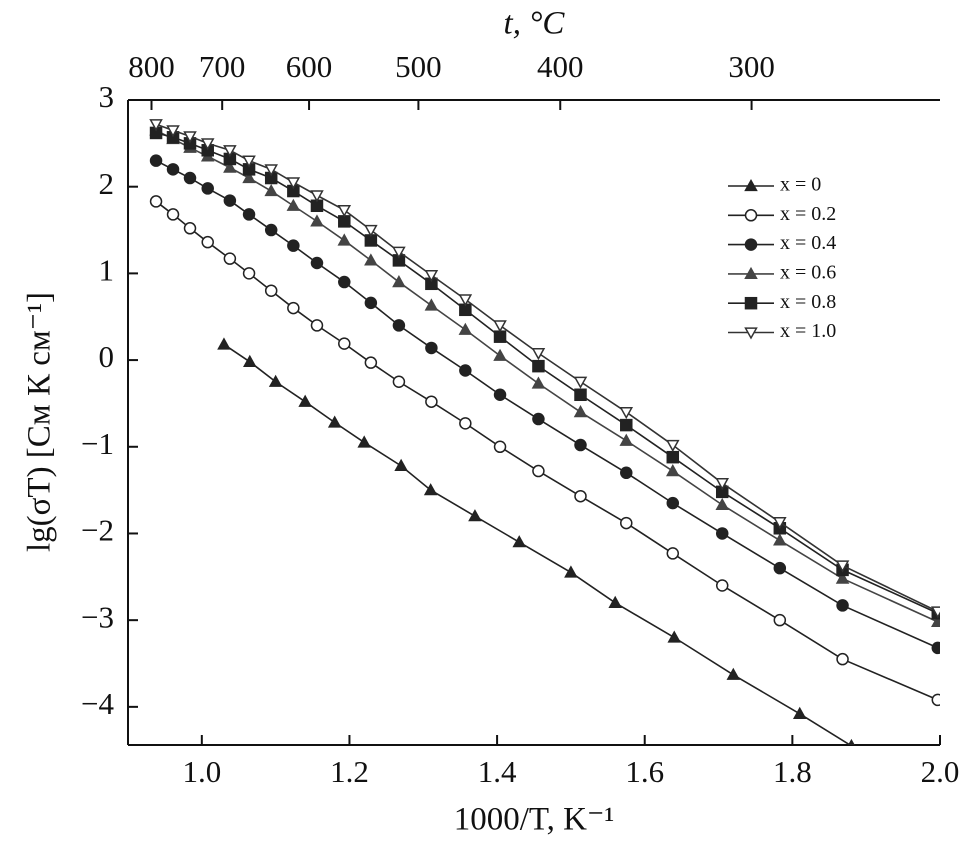  I want to click on x-tick-label: 1.6, so click(644, 771).